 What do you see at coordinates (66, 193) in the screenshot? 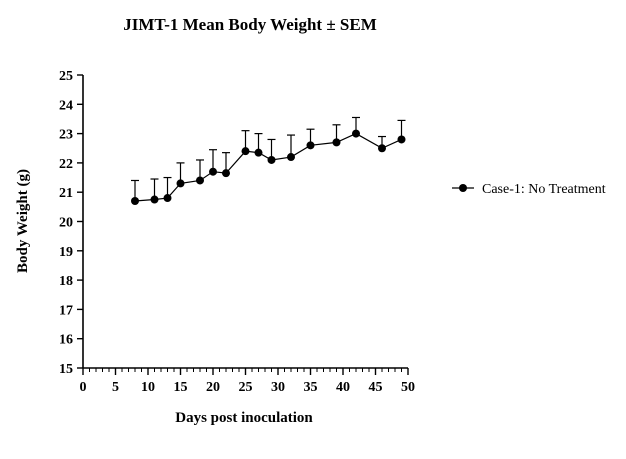
I see `y-tick-label: 21` at bounding box center [66, 193].